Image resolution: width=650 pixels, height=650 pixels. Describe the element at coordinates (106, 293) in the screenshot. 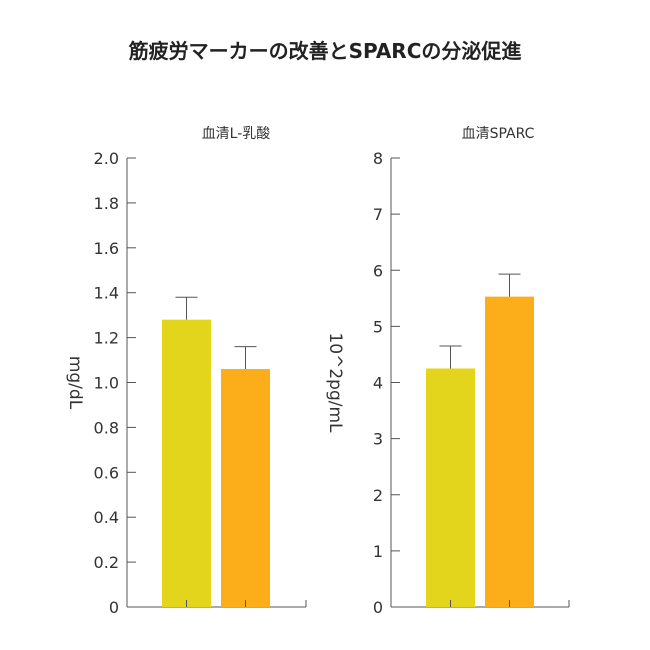

I see `lactate-y-tick-label: 1.4` at that location.